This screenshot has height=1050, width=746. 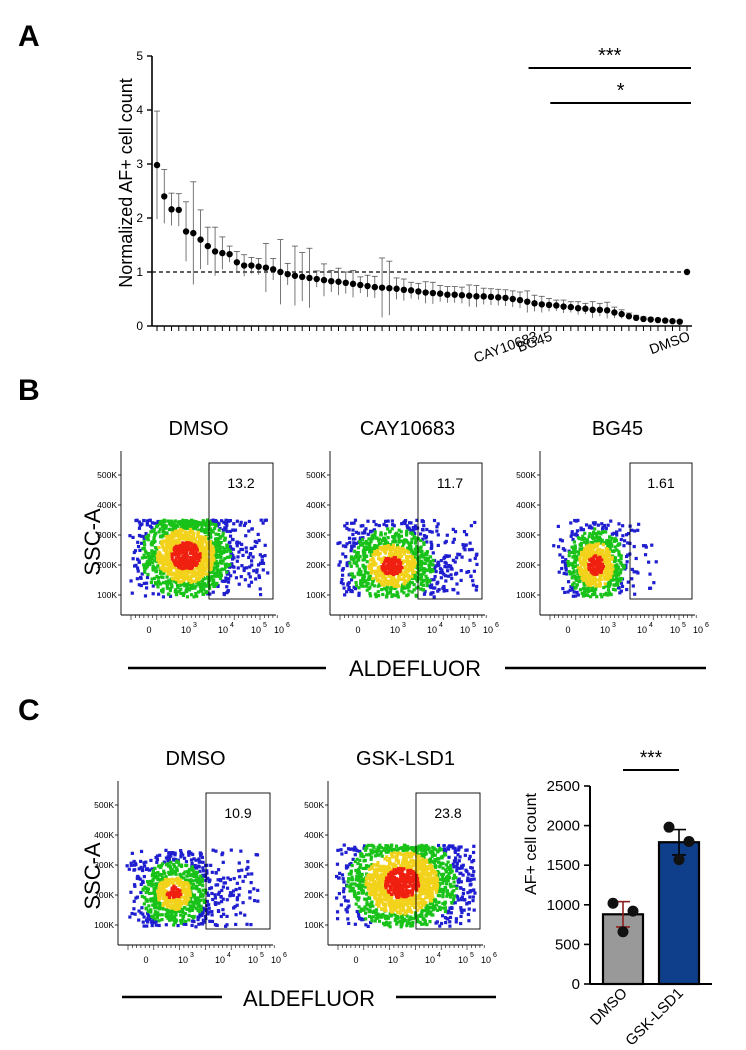 I want to click on data-point, so click(x=193, y=233).